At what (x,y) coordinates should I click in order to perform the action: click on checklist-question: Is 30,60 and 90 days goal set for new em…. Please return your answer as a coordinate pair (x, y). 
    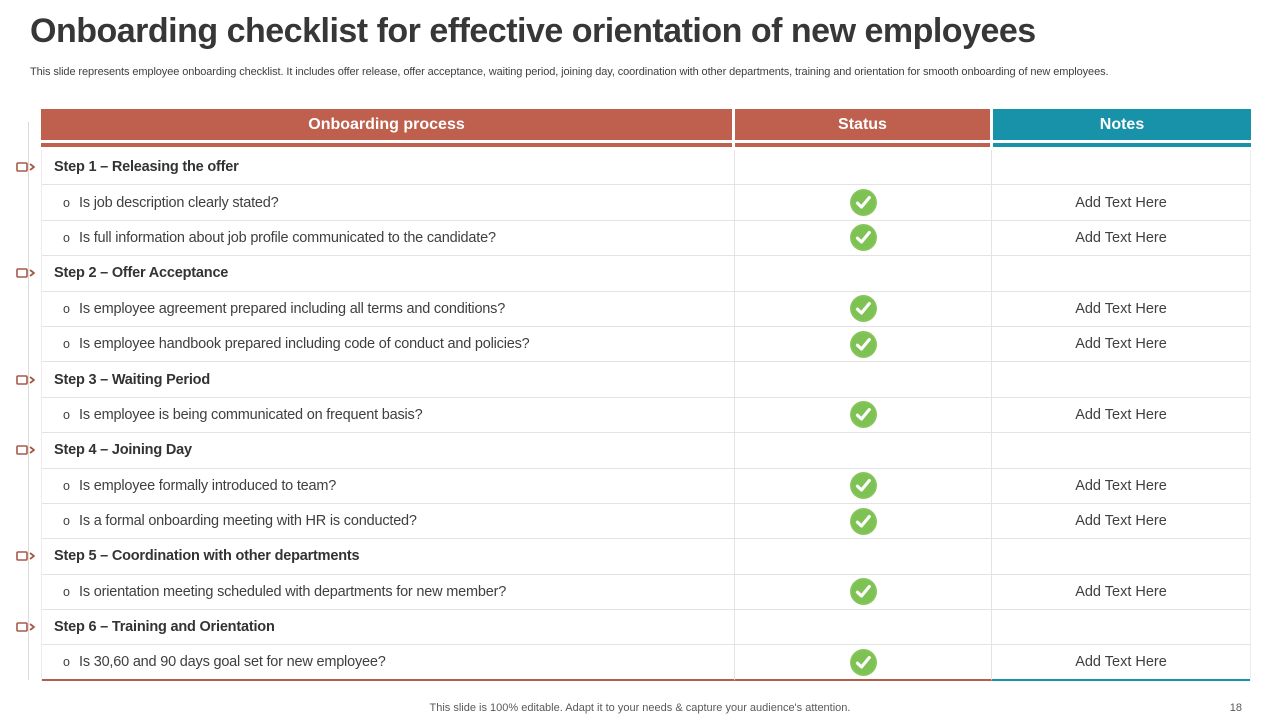
    Looking at the image, I should click on (232, 662).